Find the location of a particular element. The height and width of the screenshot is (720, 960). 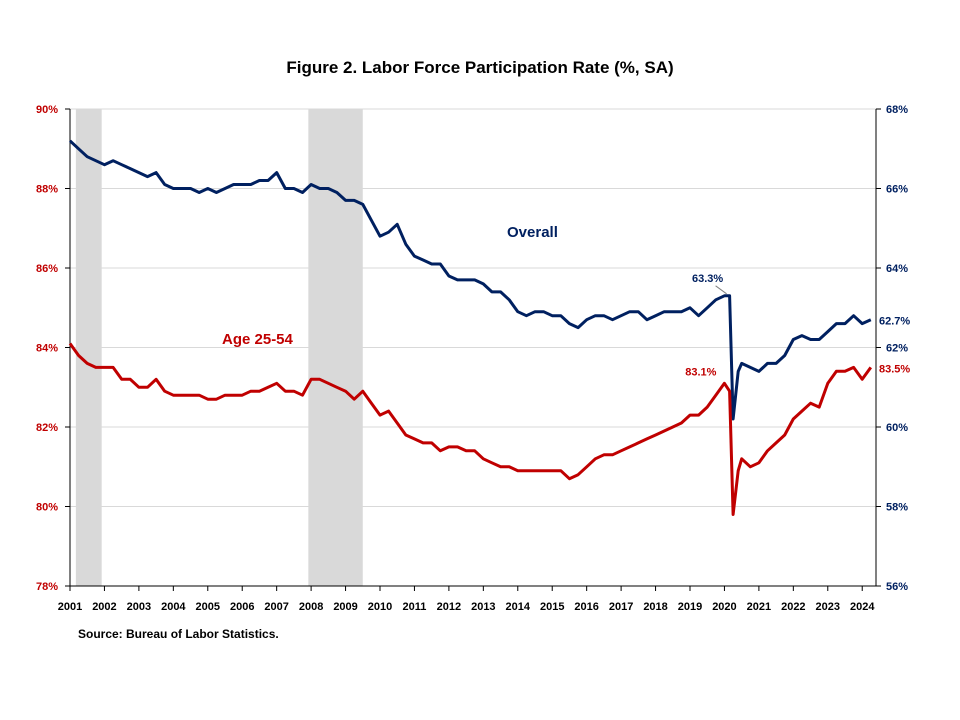

x-tick-label: 2015 is located at coordinates (552, 607).